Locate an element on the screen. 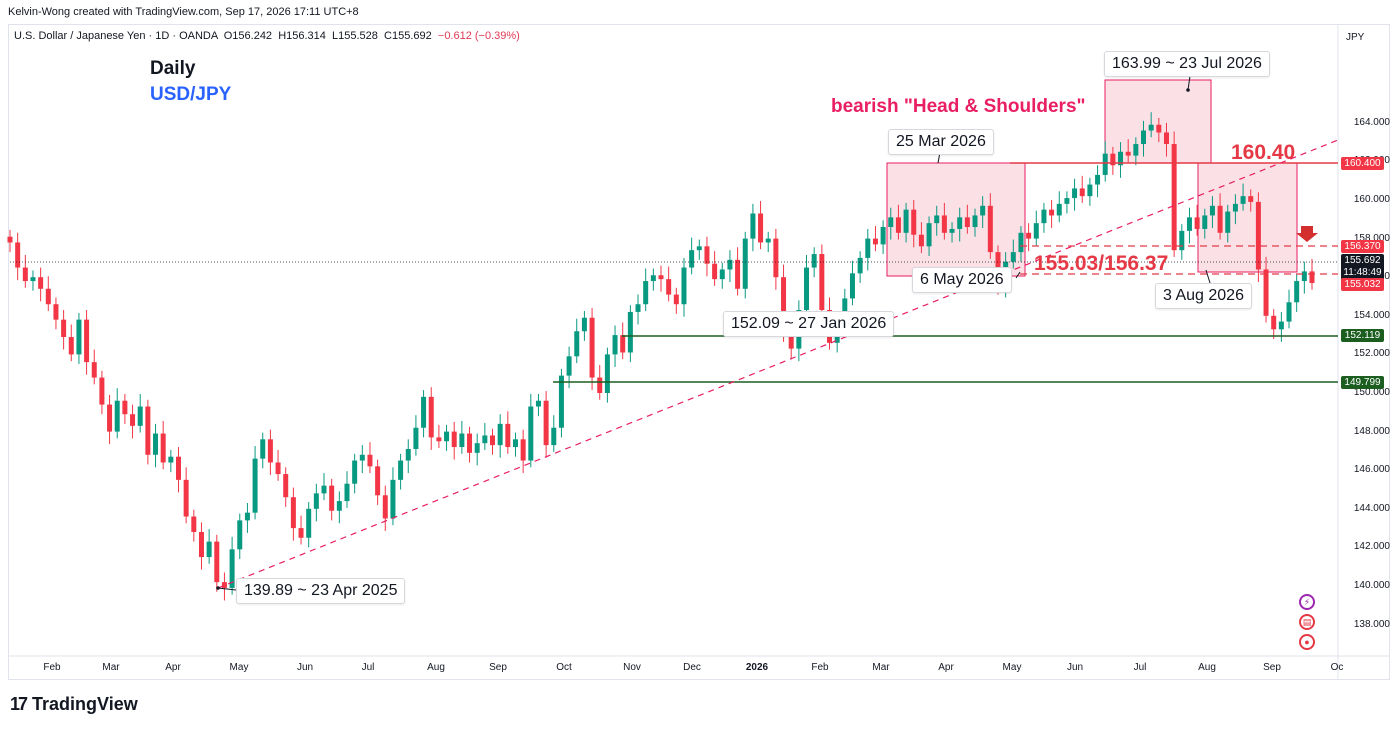  y-tick-label: 154.000 is located at coordinates (1371, 315).